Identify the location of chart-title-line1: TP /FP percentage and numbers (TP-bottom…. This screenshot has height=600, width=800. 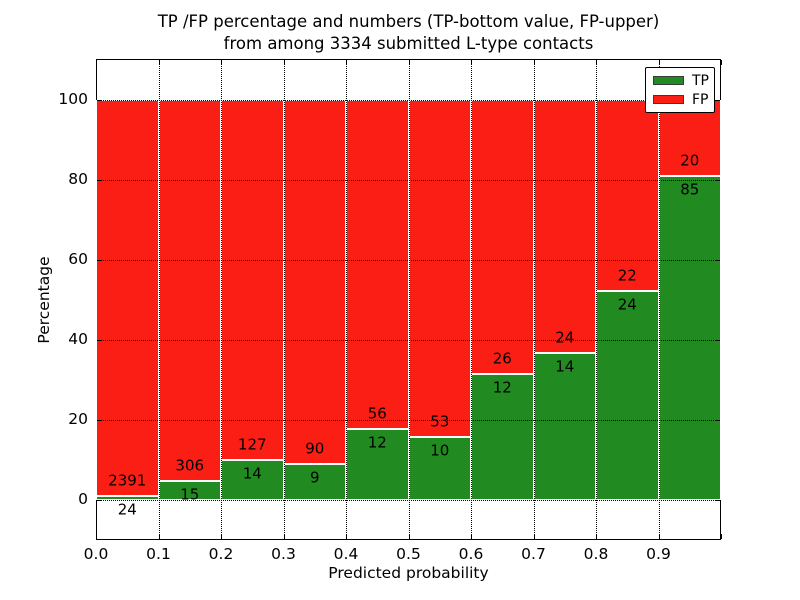
(408, 21).